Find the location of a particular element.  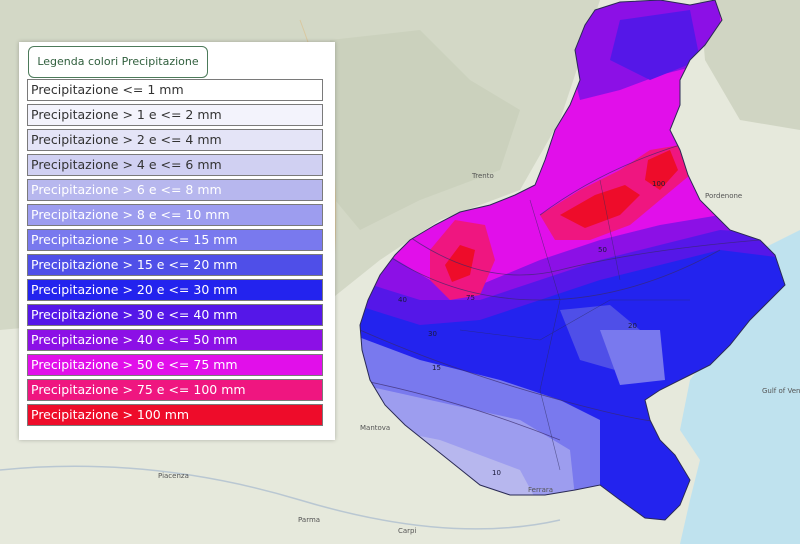

place-label: Pordenone is located at coordinates (723, 196).